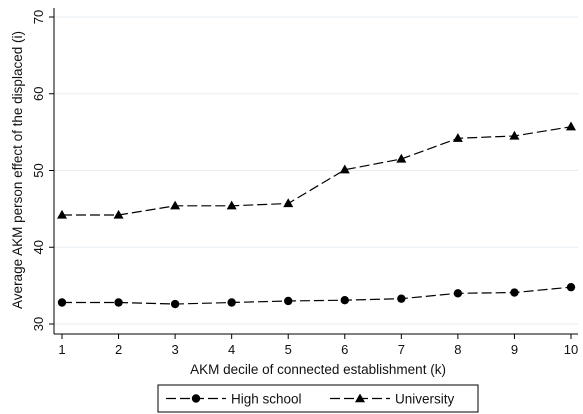  I want to click on x-tick-label: 10, so click(571, 349).